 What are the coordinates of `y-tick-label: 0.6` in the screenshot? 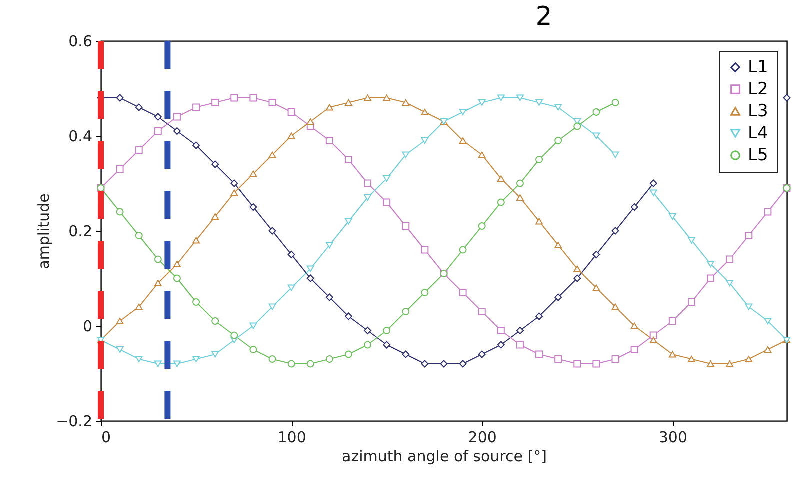 It's located at (80, 41).